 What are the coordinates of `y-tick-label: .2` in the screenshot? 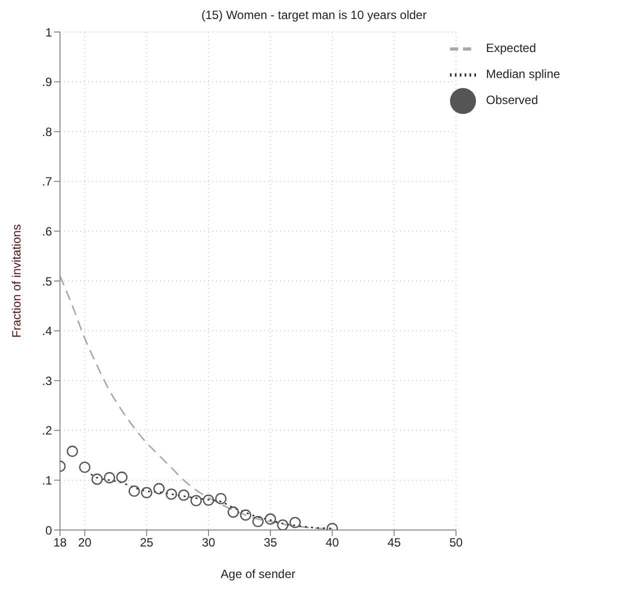 It's located at (47, 431).